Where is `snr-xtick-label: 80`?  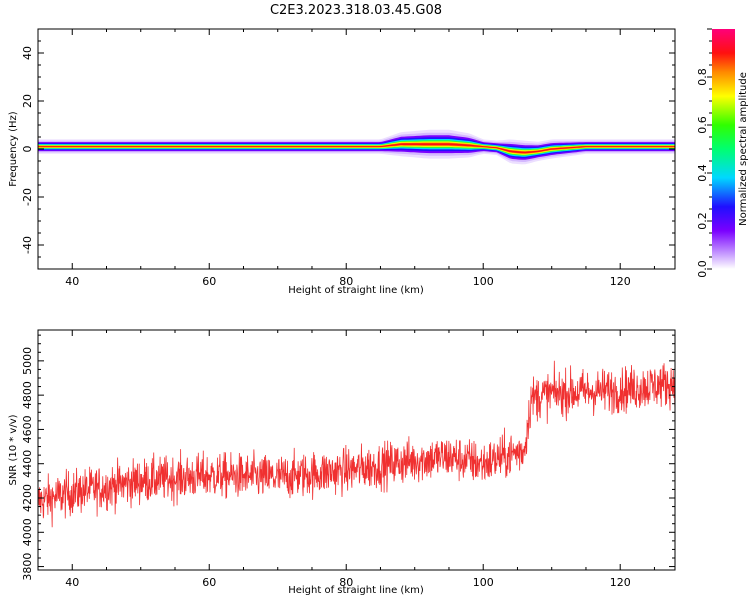
snr-xtick-label: 80 is located at coordinates (346, 582).